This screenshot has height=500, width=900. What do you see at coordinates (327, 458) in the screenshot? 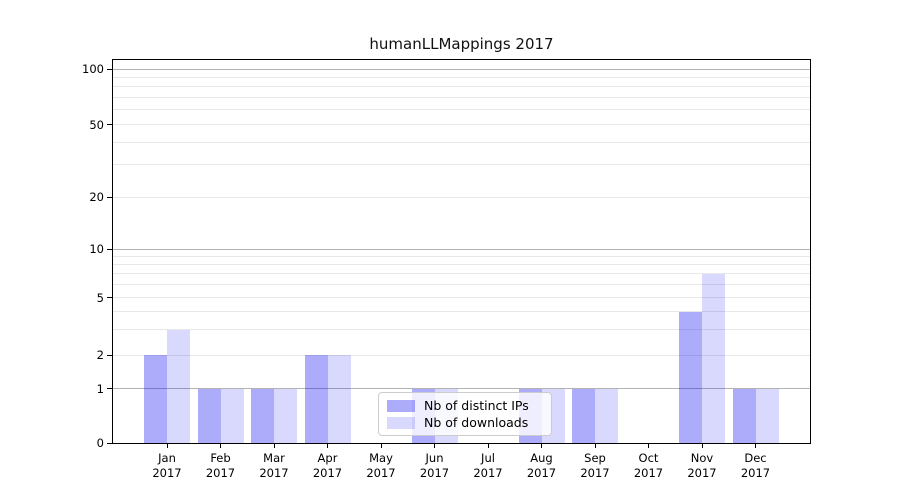
I see `x-tick-month: Apr` at bounding box center [327, 458].